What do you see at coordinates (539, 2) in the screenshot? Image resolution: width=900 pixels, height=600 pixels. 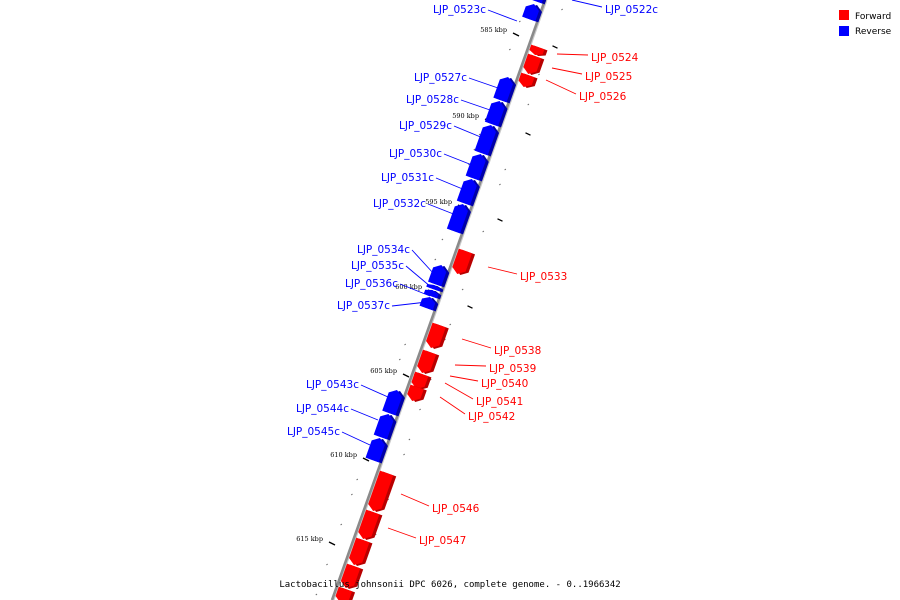 I see `gene-arrow: LJP_0522c` at bounding box center [539, 2].